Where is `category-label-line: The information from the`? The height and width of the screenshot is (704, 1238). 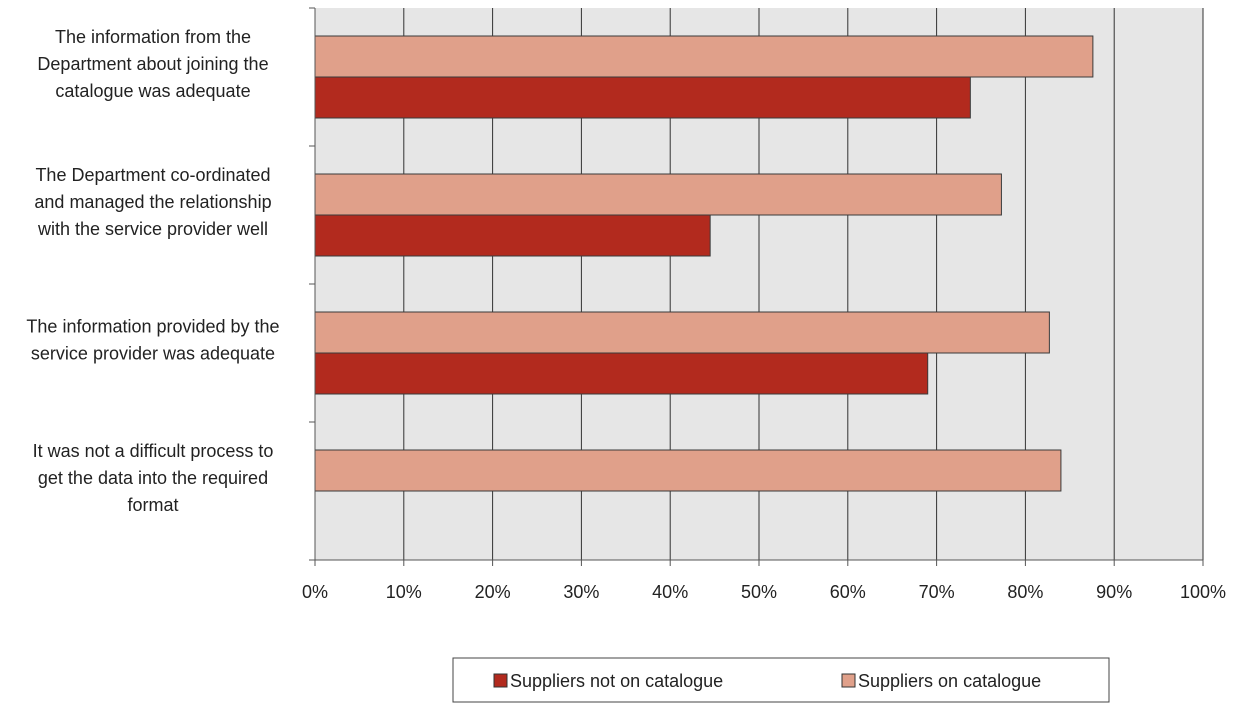
category-label-line: The information from the is located at coordinates (153, 37).